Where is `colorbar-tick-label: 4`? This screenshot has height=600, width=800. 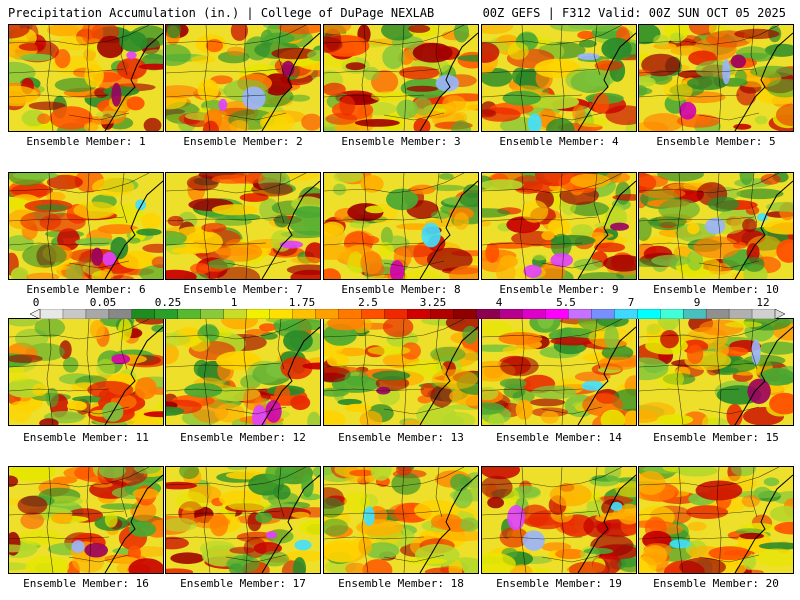 colorbar-tick-label: 4 is located at coordinates (499, 302).